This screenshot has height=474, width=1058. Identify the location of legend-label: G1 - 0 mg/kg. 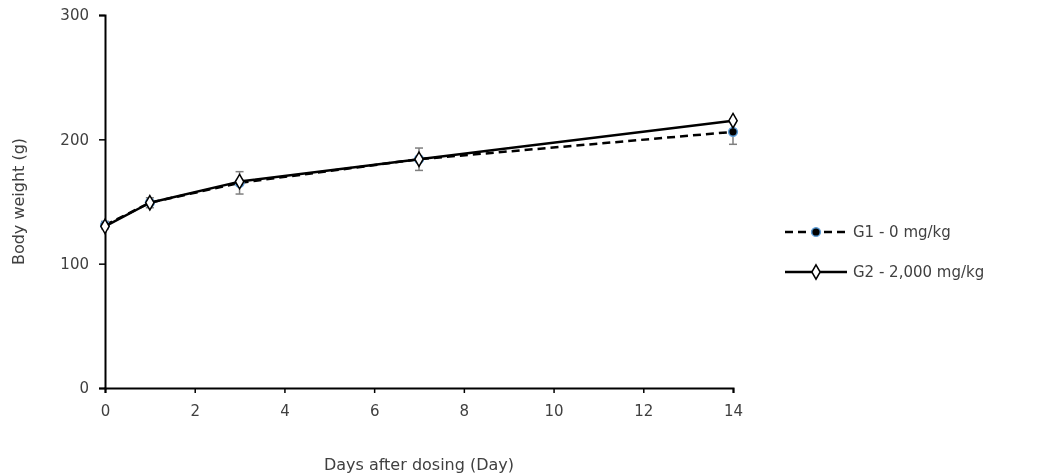
(902, 232).